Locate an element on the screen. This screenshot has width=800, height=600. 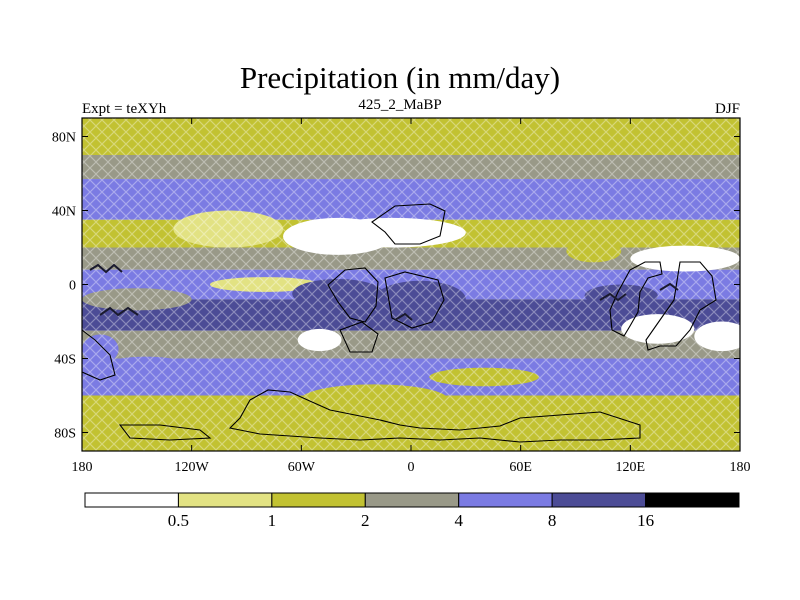
y-tick-label: 40N is located at coordinates (64, 212).